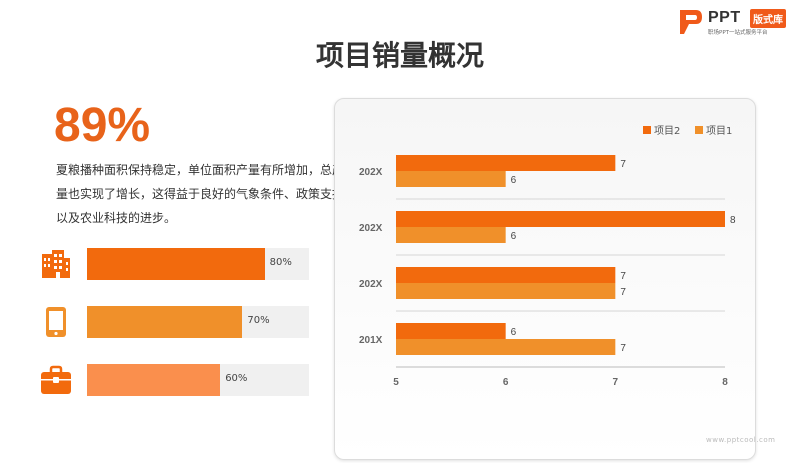 This screenshot has width=800, height=463. What do you see at coordinates (691, 22) in the screenshot?
I see `logo-mark-icon` at bounding box center [691, 22].